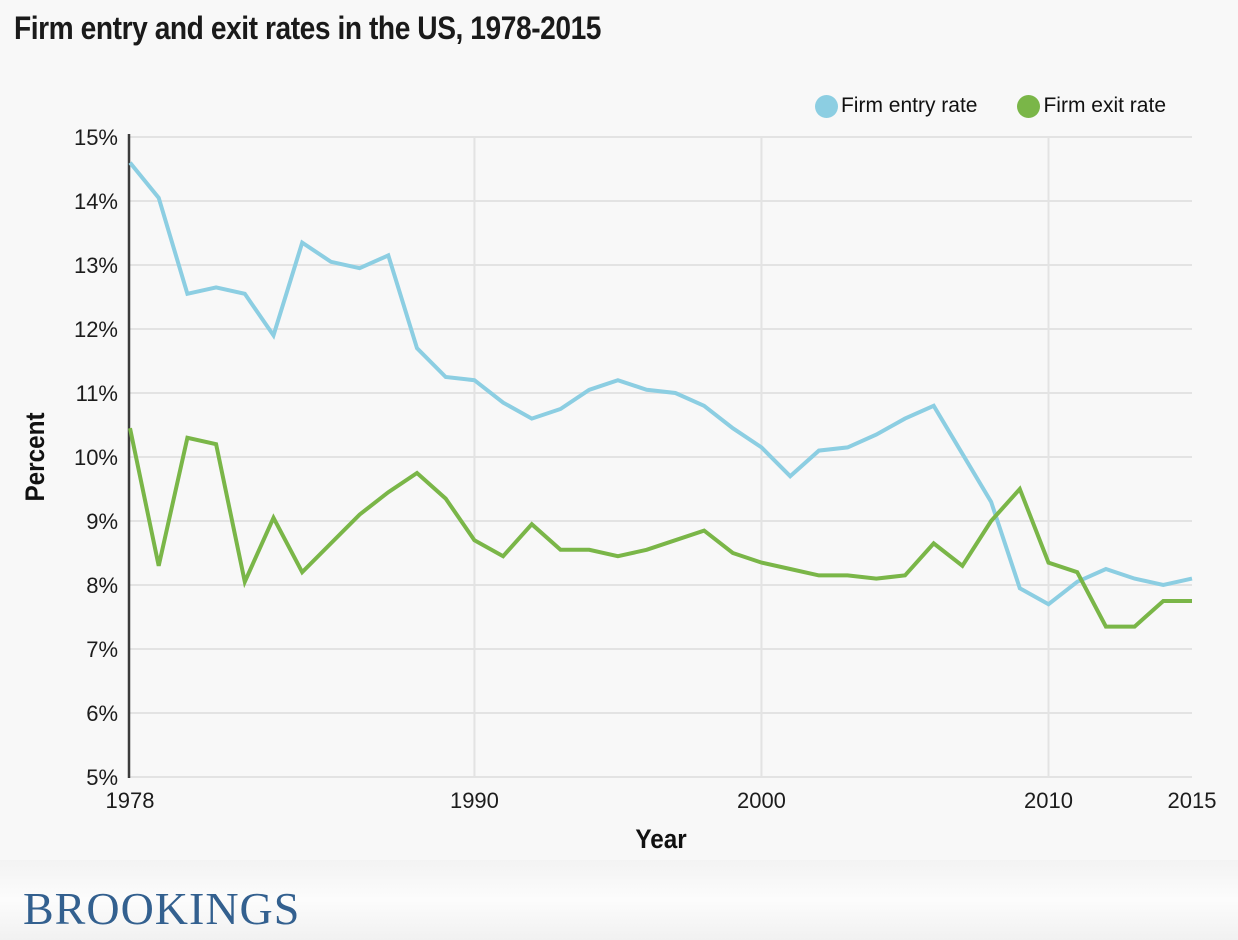  Describe the element at coordinates (35, 457) in the screenshot. I see `y-axis-title: Percent` at that location.